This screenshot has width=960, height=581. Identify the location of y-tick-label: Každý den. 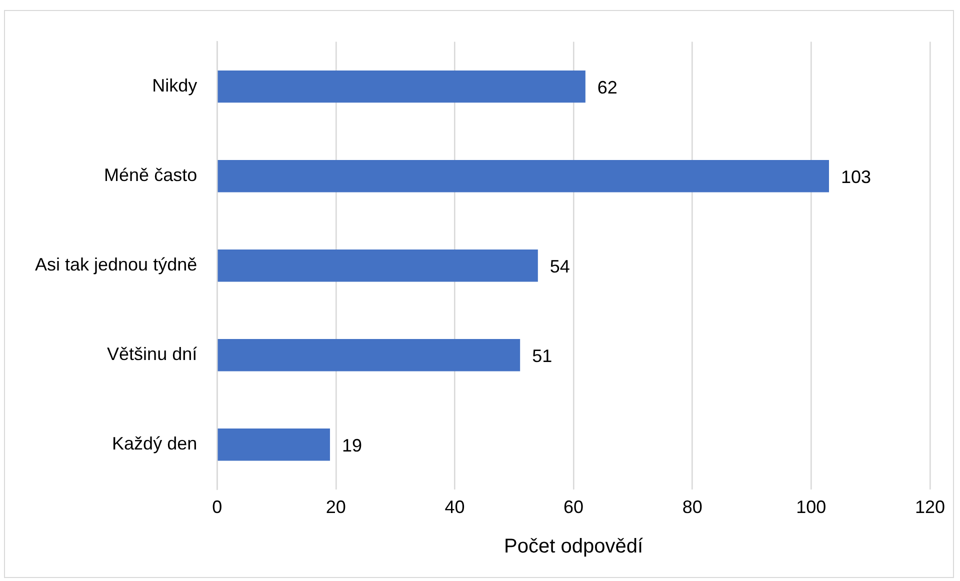
(155, 444).